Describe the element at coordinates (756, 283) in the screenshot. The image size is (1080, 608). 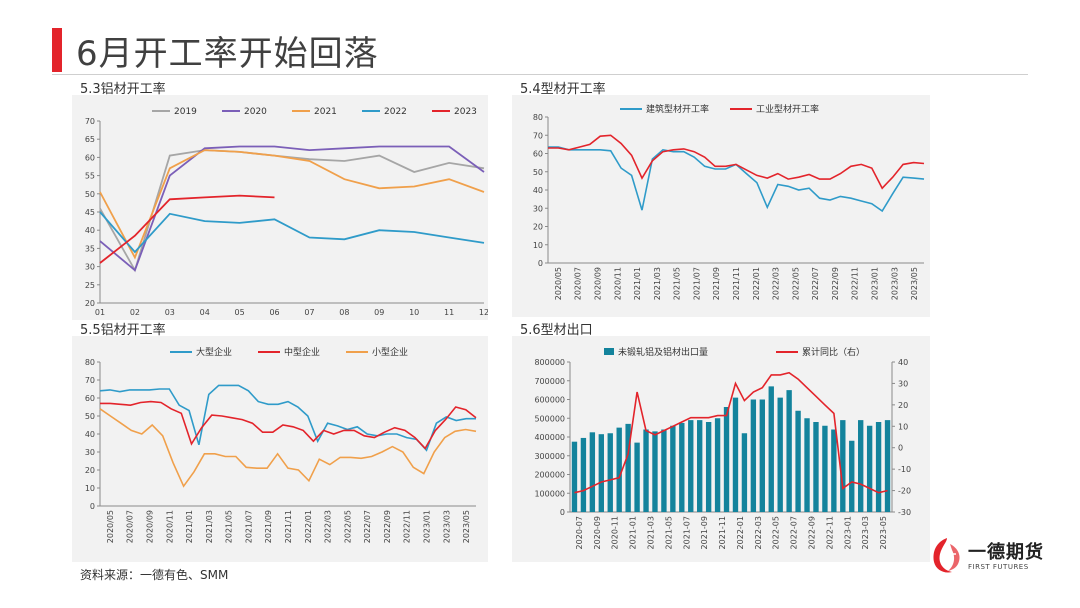
I see `x-tick-label: 2022/01` at that location.